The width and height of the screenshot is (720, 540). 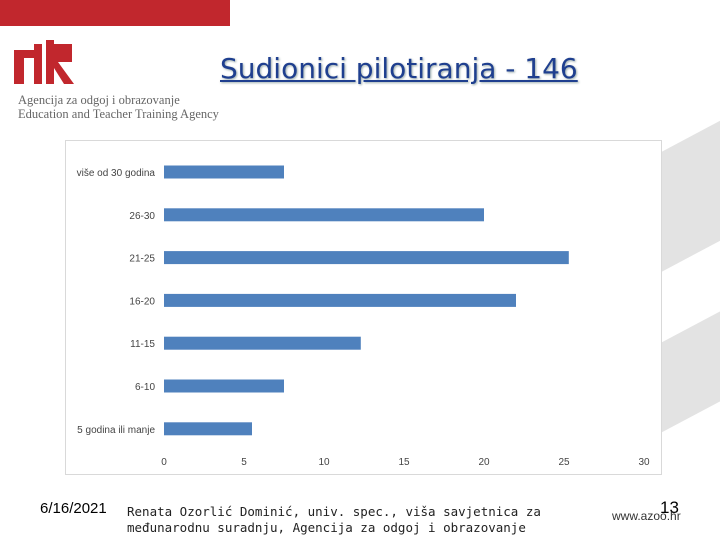 I want to click on x-tick-label: 15, so click(x=404, y=462).